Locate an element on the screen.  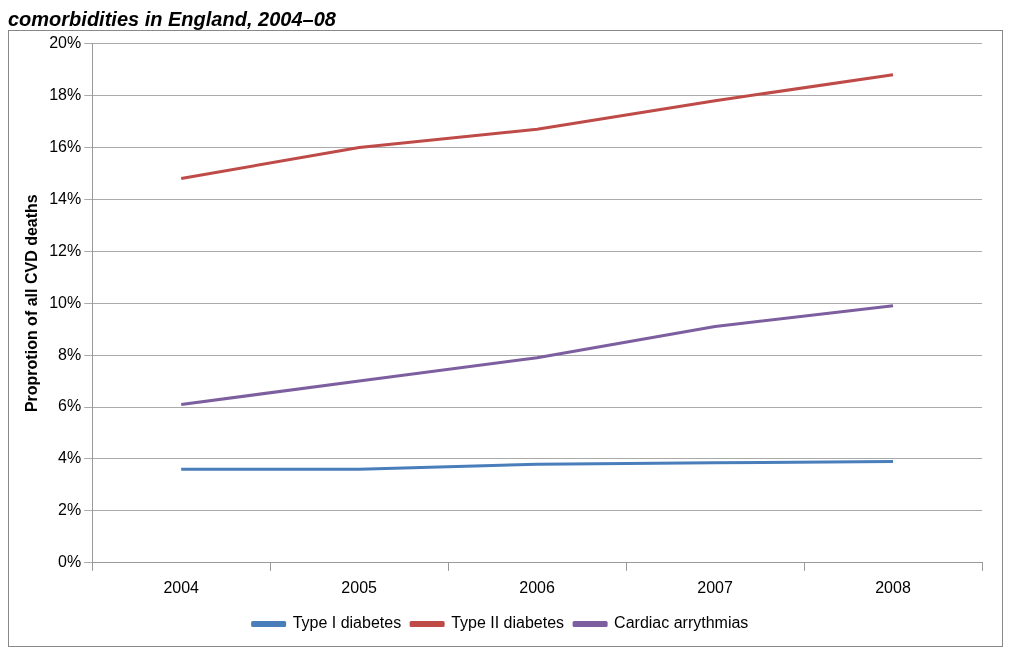
y-tick-label: 2% is located at coordinates (70, 510).